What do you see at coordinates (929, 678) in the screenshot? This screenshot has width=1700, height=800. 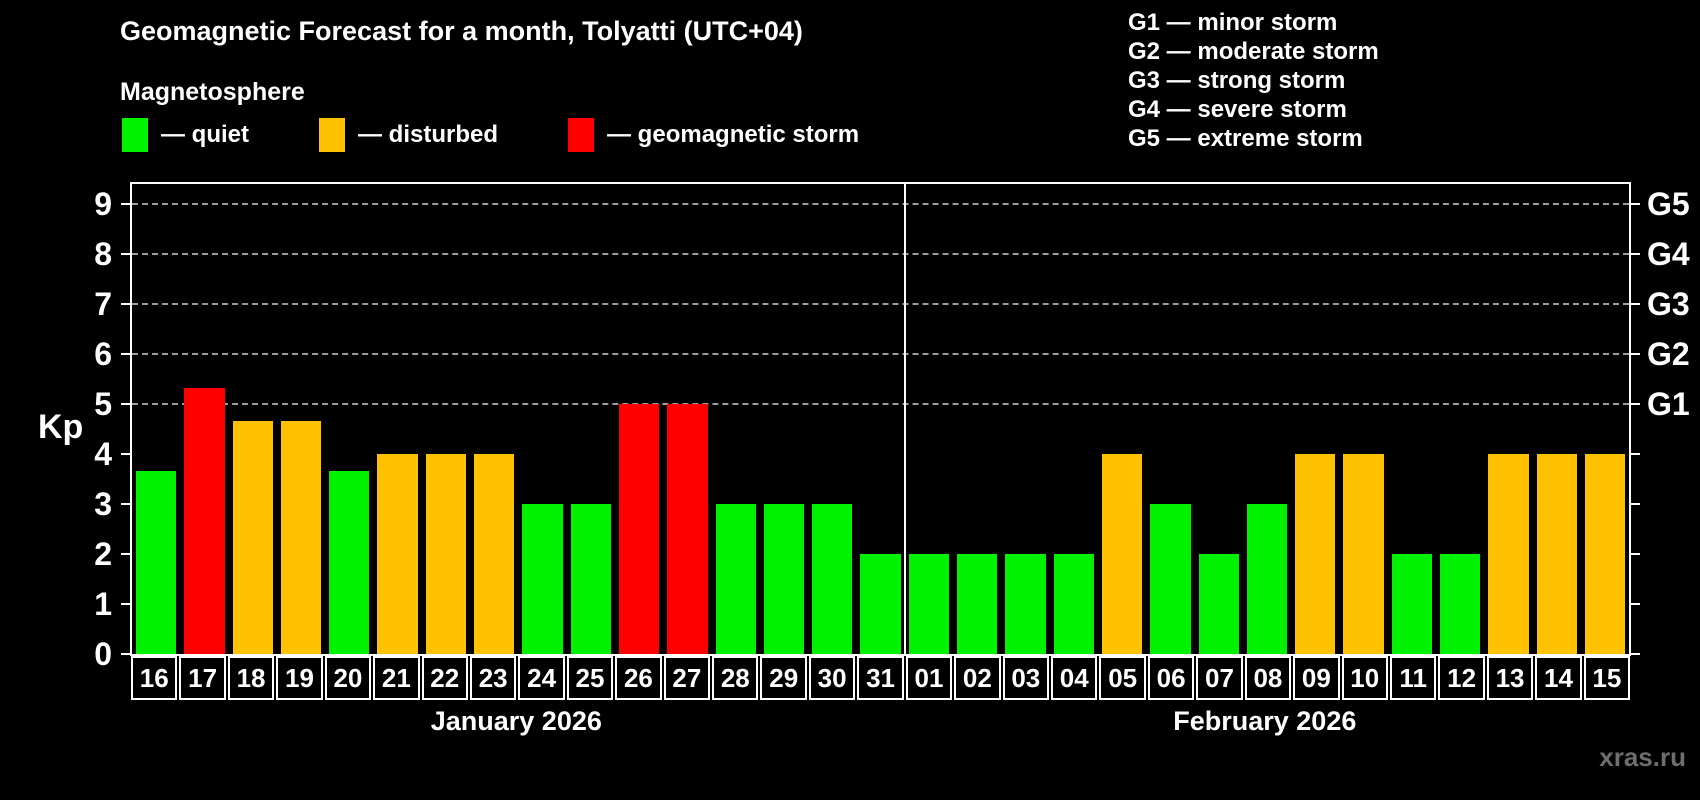 I see `day-label-feb-01: 01` at bounding box center [929, 678].